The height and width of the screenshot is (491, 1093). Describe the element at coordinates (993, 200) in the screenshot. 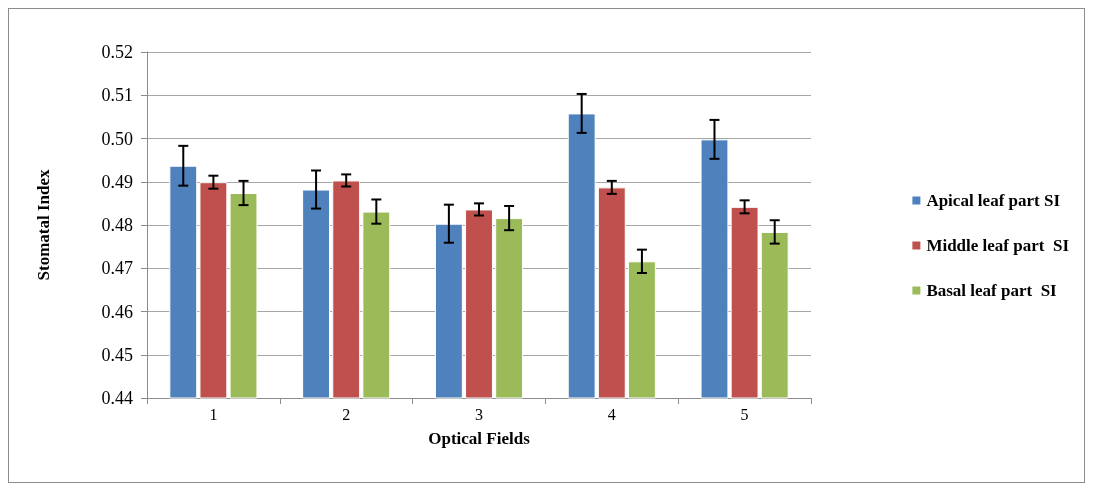

I see `legend-label: Apical leaf part SI` at that location.